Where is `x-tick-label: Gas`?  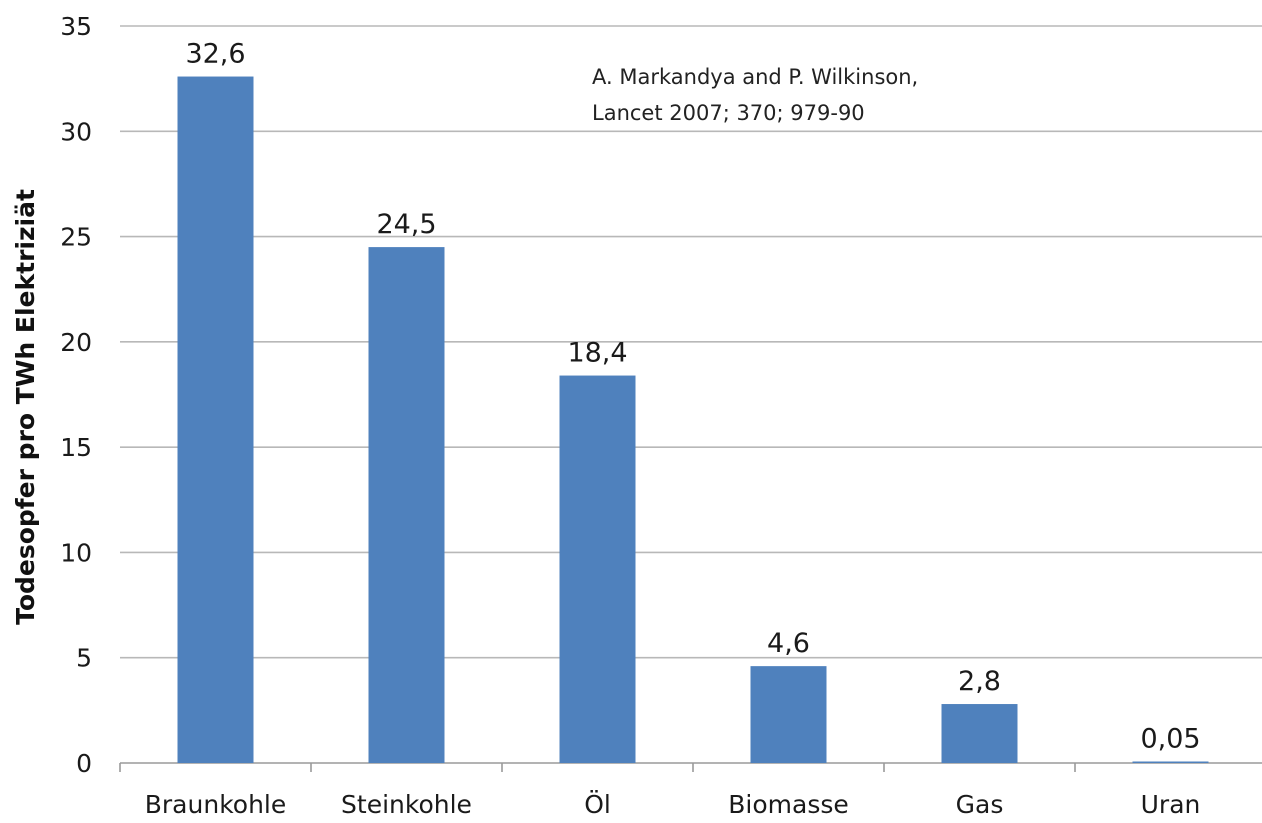 x-tick-label: Gas is located at coordinates (980, 804).